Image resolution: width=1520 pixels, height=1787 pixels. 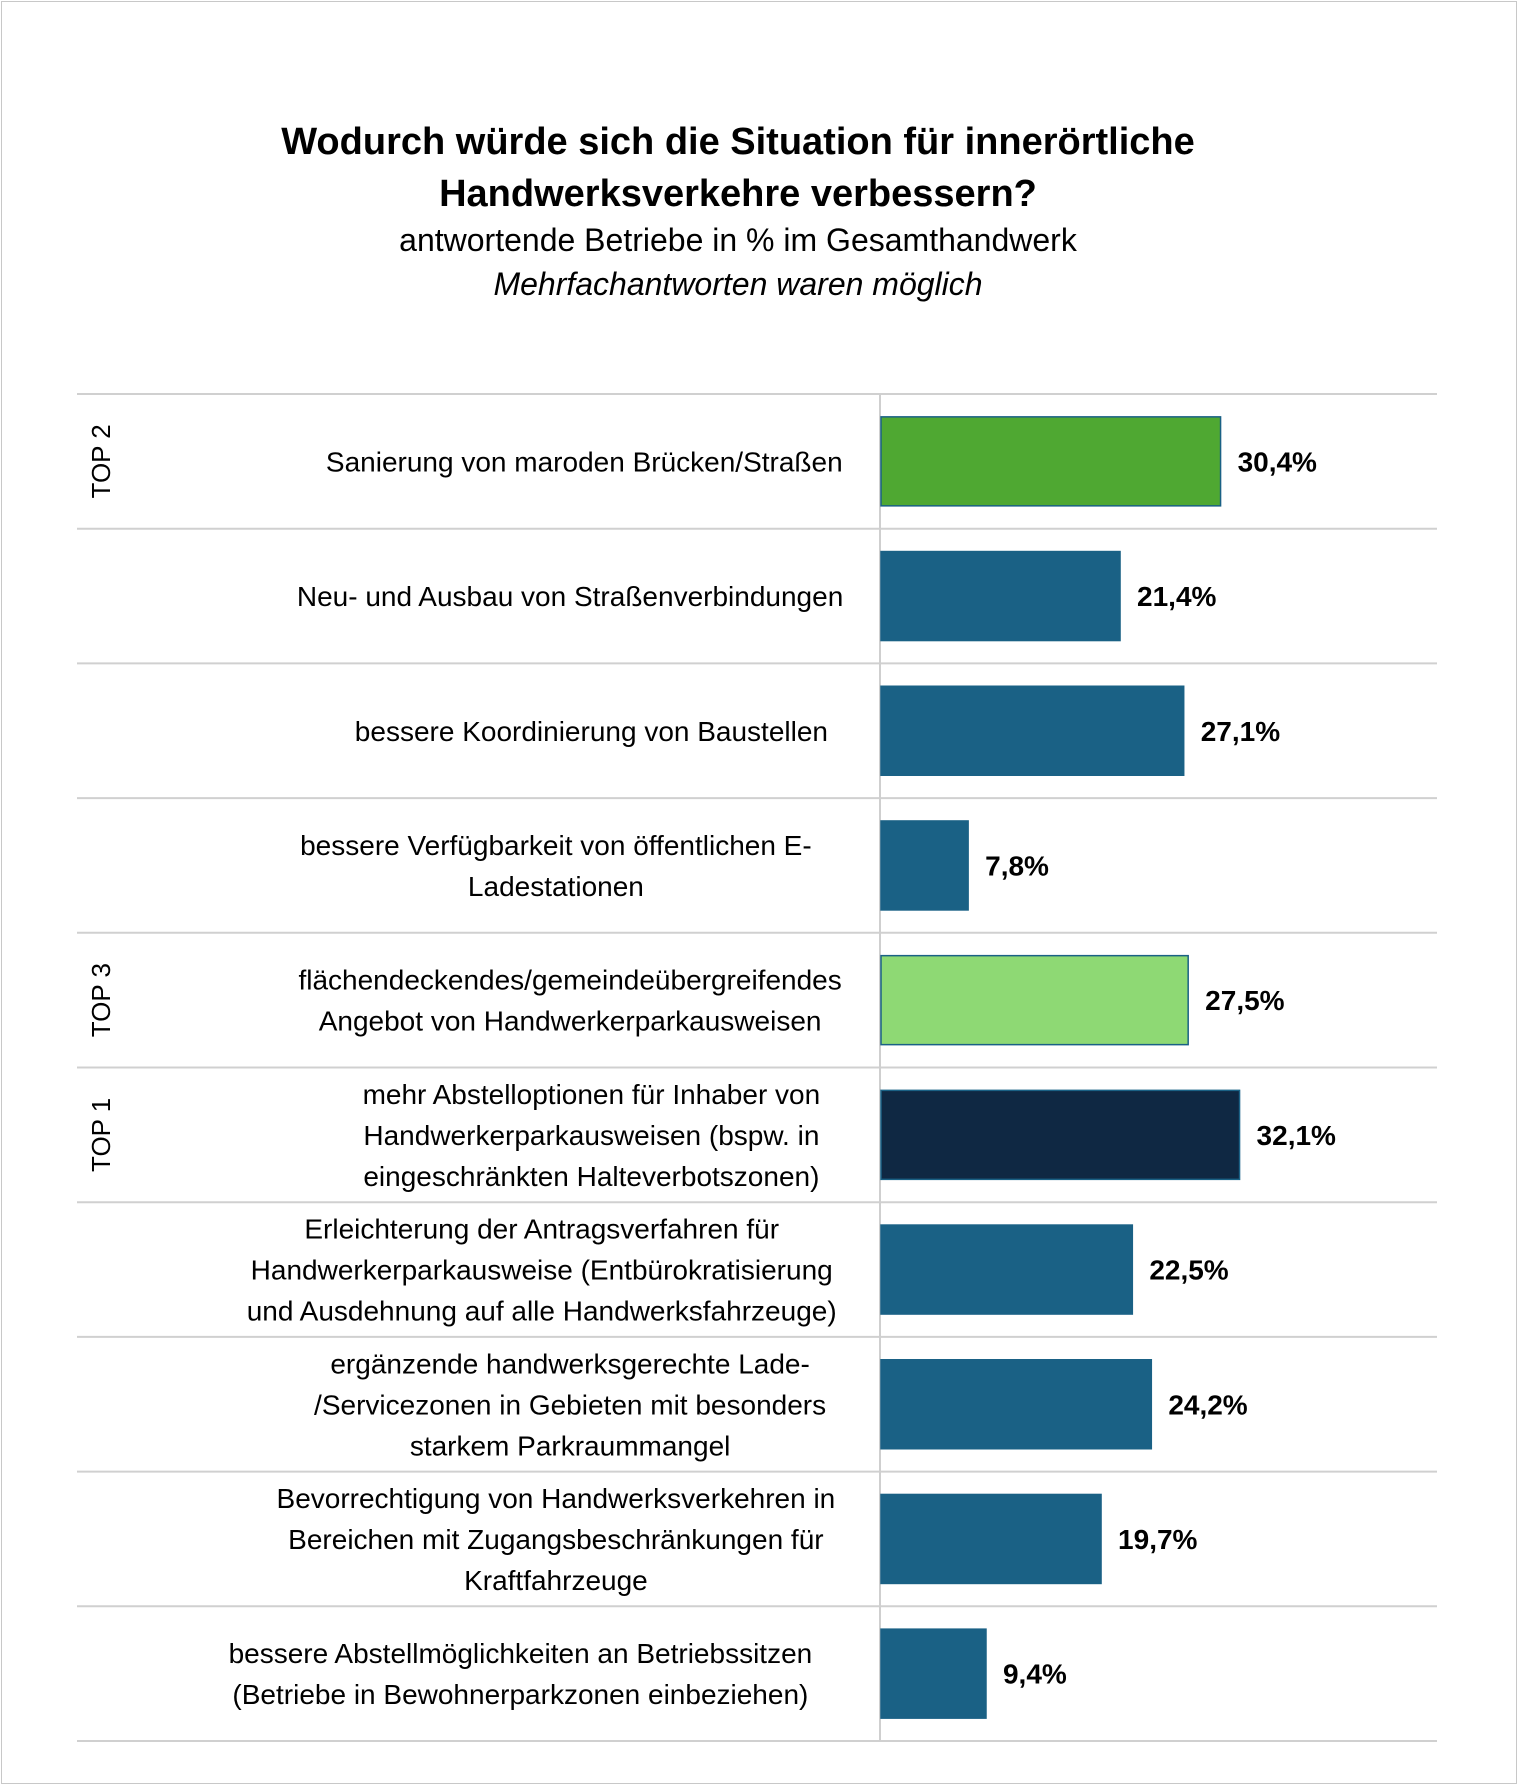 I want to click on category-label-line: Sanierung von maroden Brücken/Straßen, so click(x=584, y=461).